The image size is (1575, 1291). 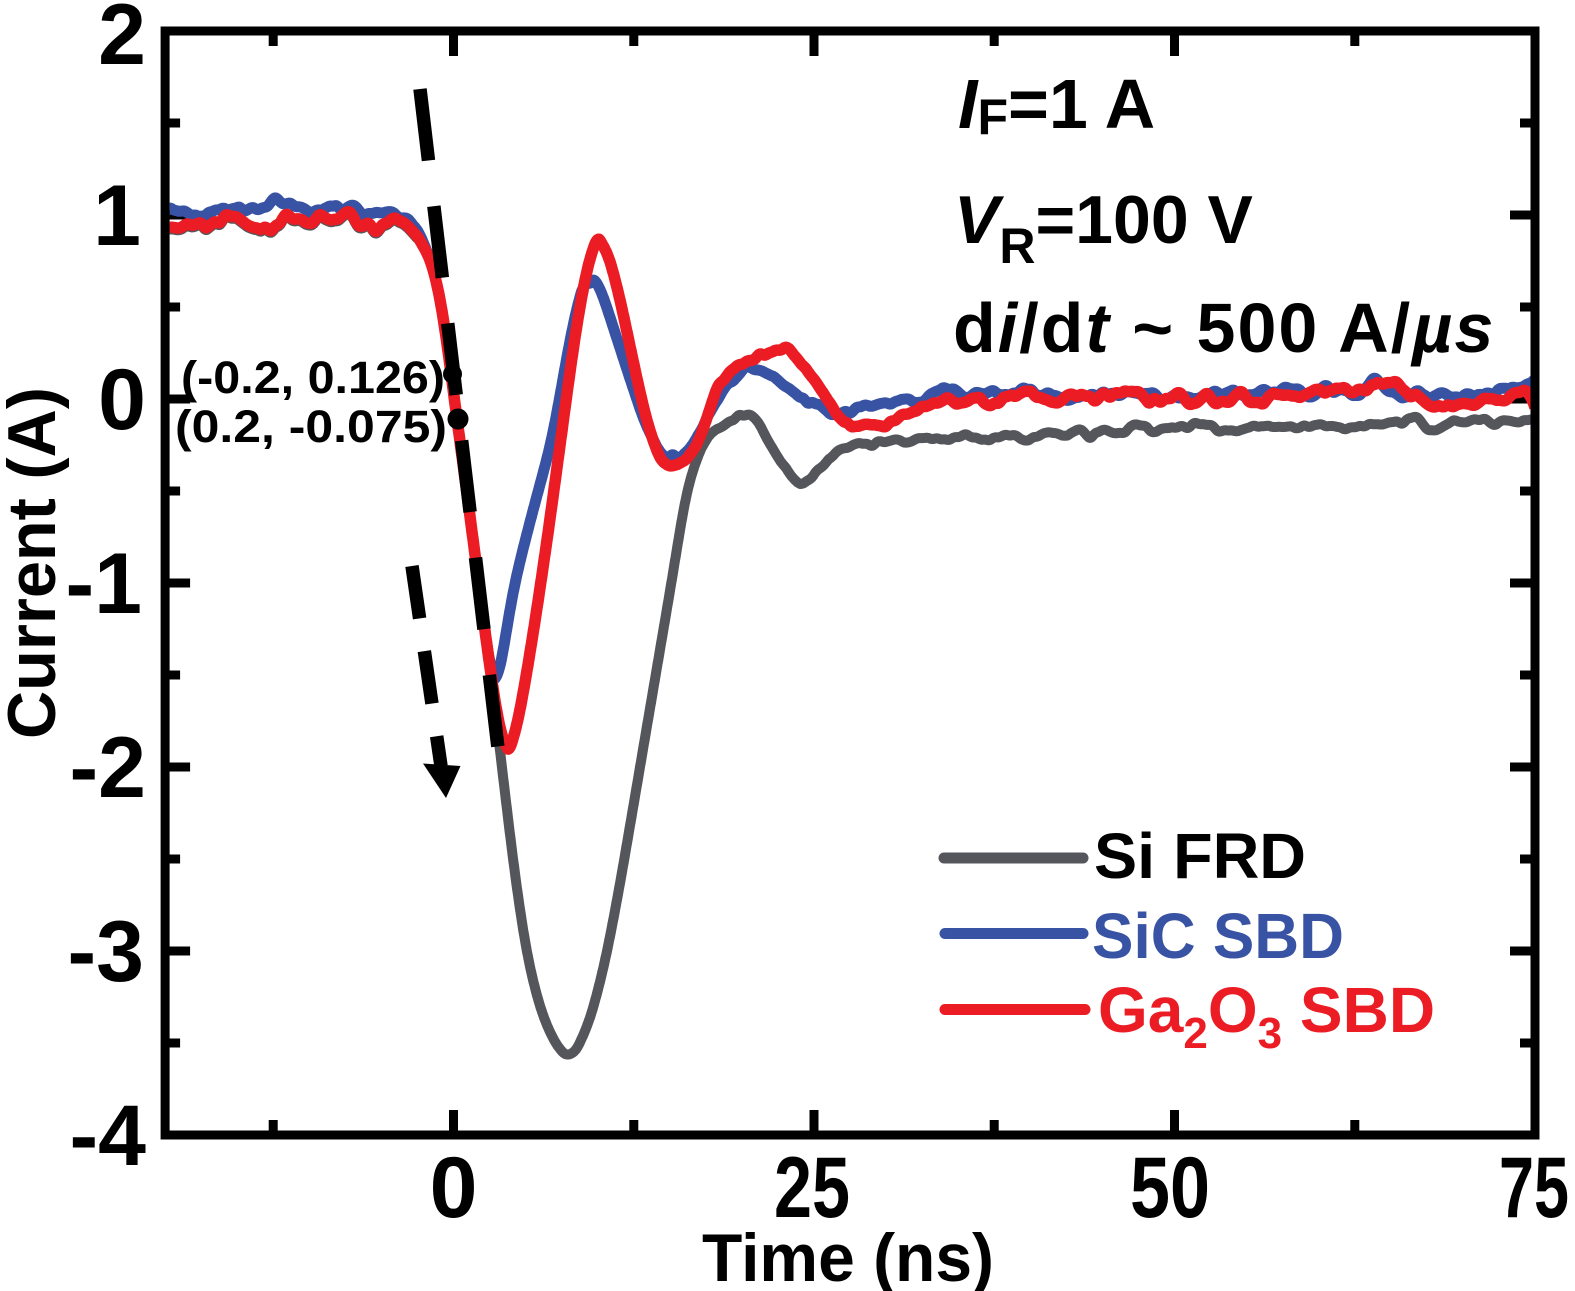 I want to click on svg-text: VR=100 V, so click(x=1103, y=228).